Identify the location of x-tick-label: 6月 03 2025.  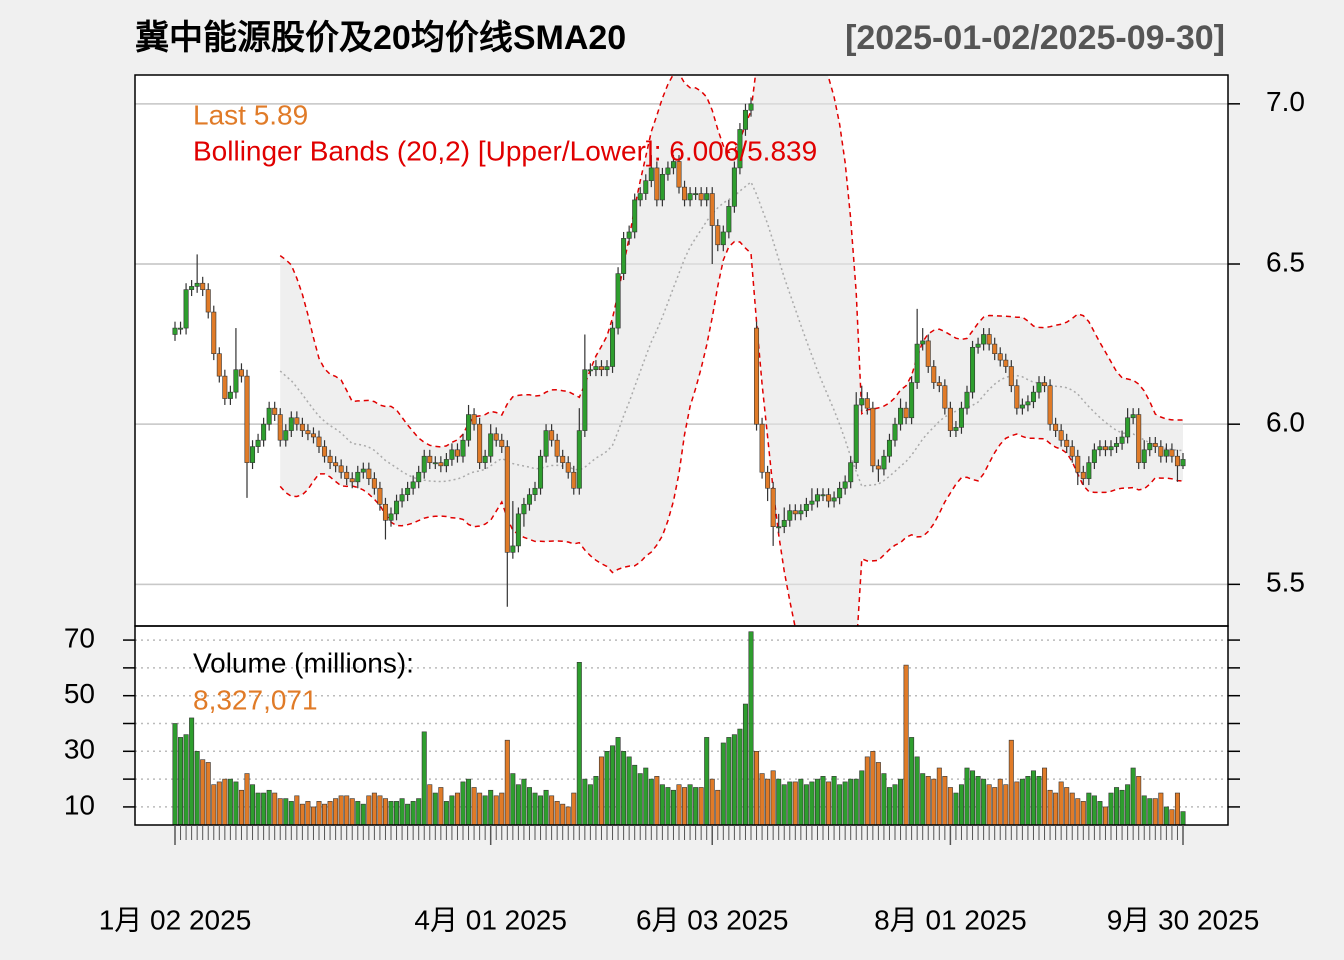
(712, 919).